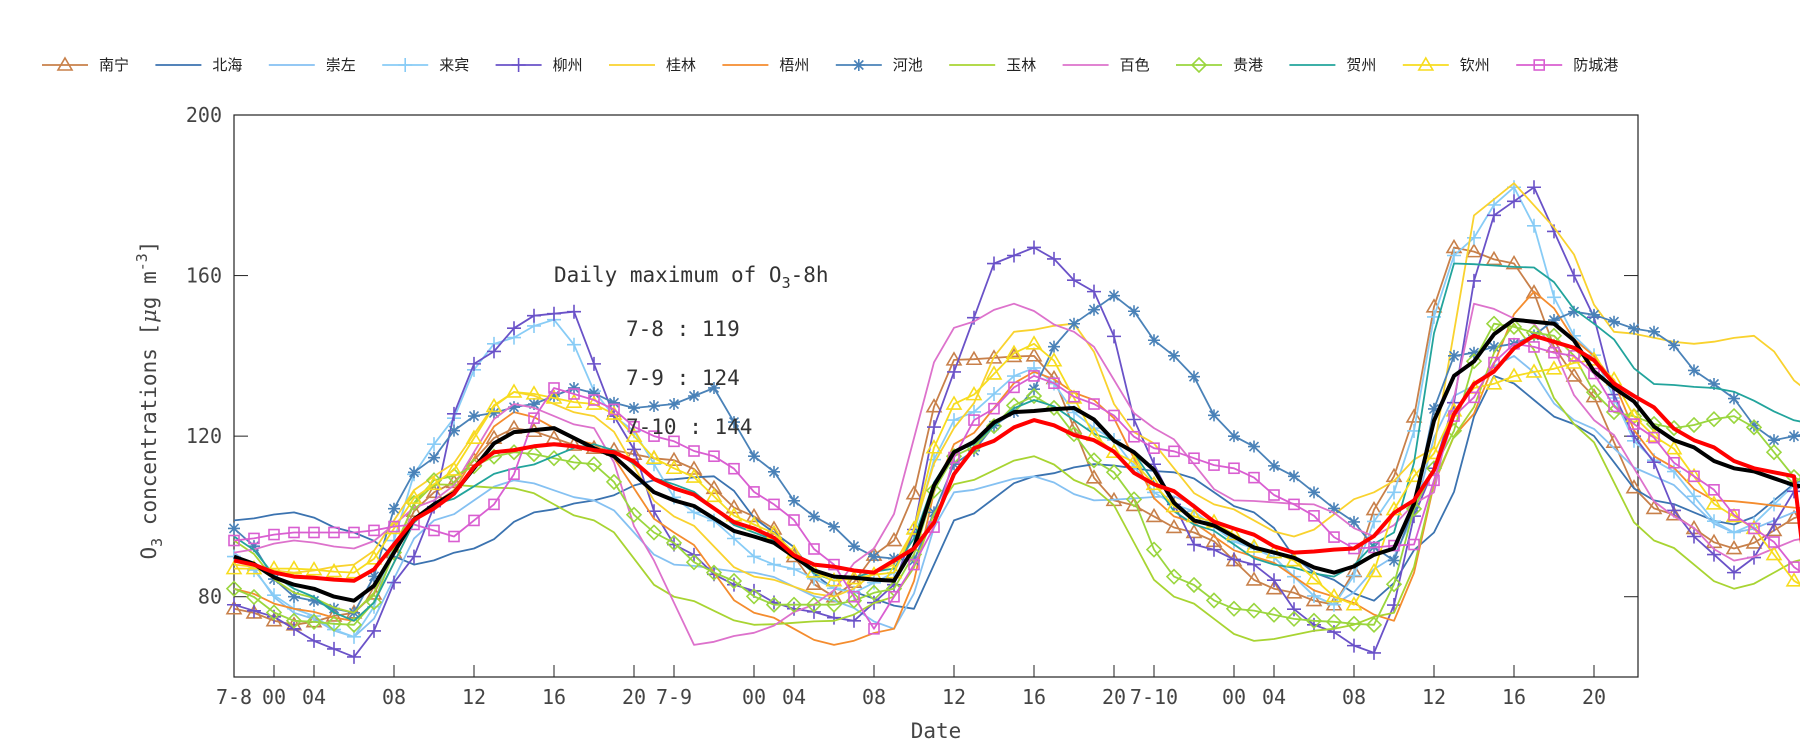 This screenshot has width=1800, height=750. Describe the element at coordinates (954, 697) in the screenshot. I see `x-tick-label: 12` at that location.